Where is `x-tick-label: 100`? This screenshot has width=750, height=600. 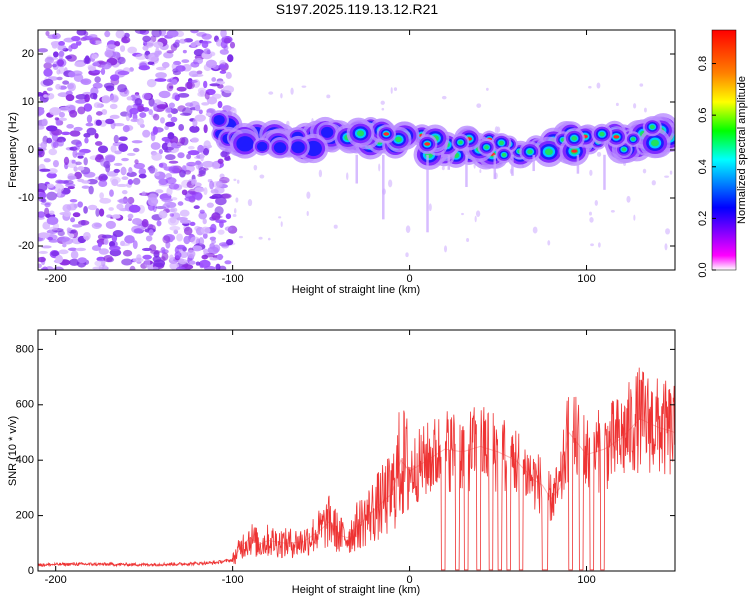
x-tick-label: 100 is located at coordinates (586, 580).